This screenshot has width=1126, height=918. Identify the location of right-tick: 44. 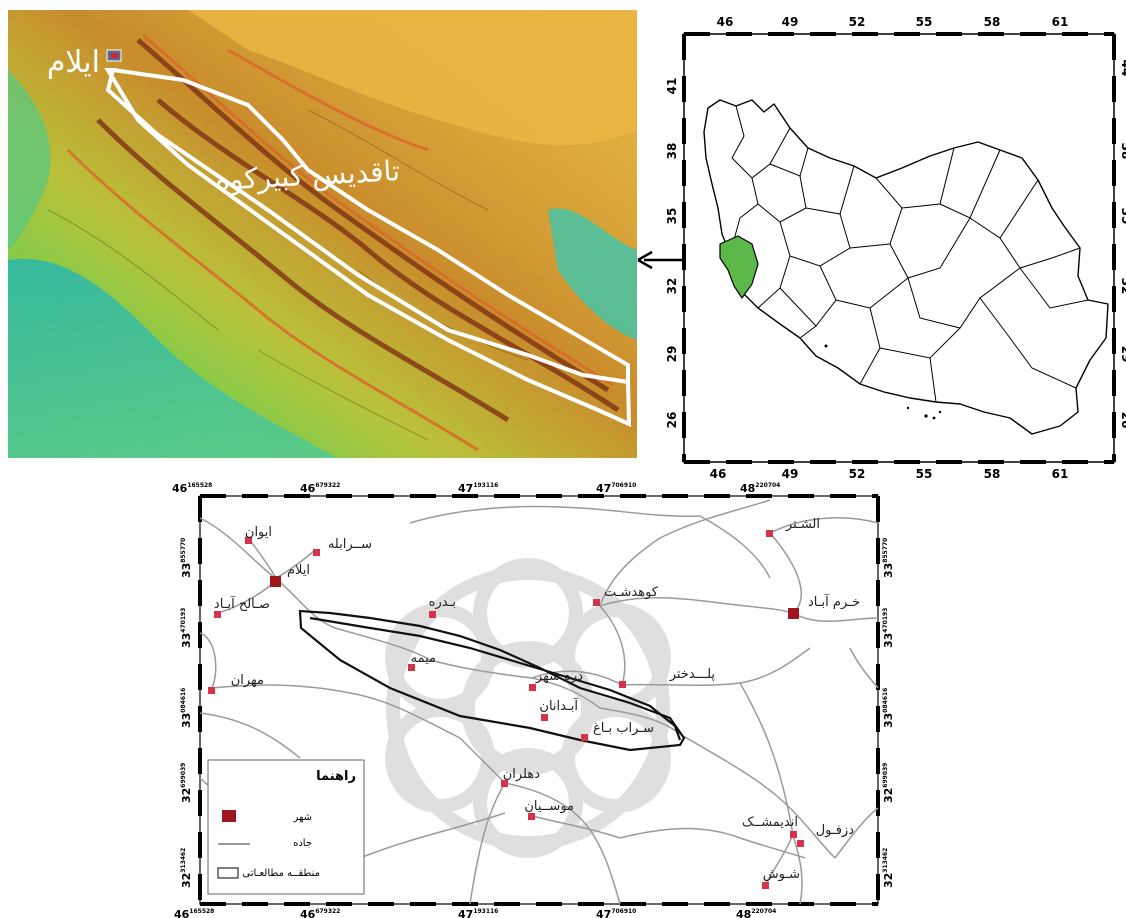
(1122, 68).